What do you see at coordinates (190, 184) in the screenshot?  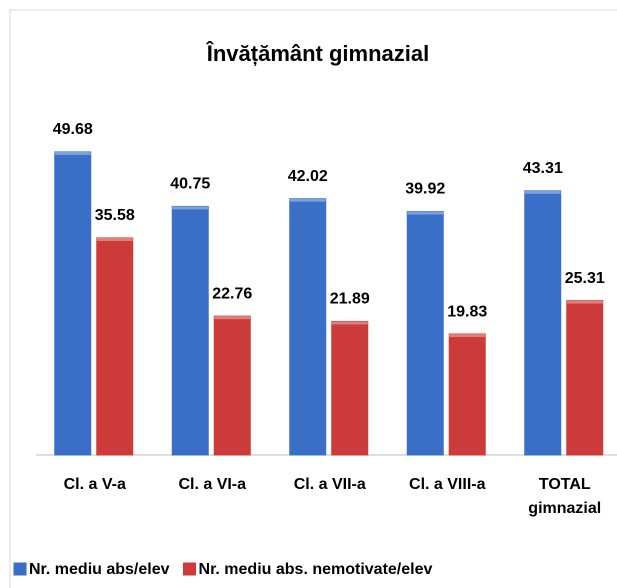 I see `value-label: 40.75` at bounding box center [190, 184].